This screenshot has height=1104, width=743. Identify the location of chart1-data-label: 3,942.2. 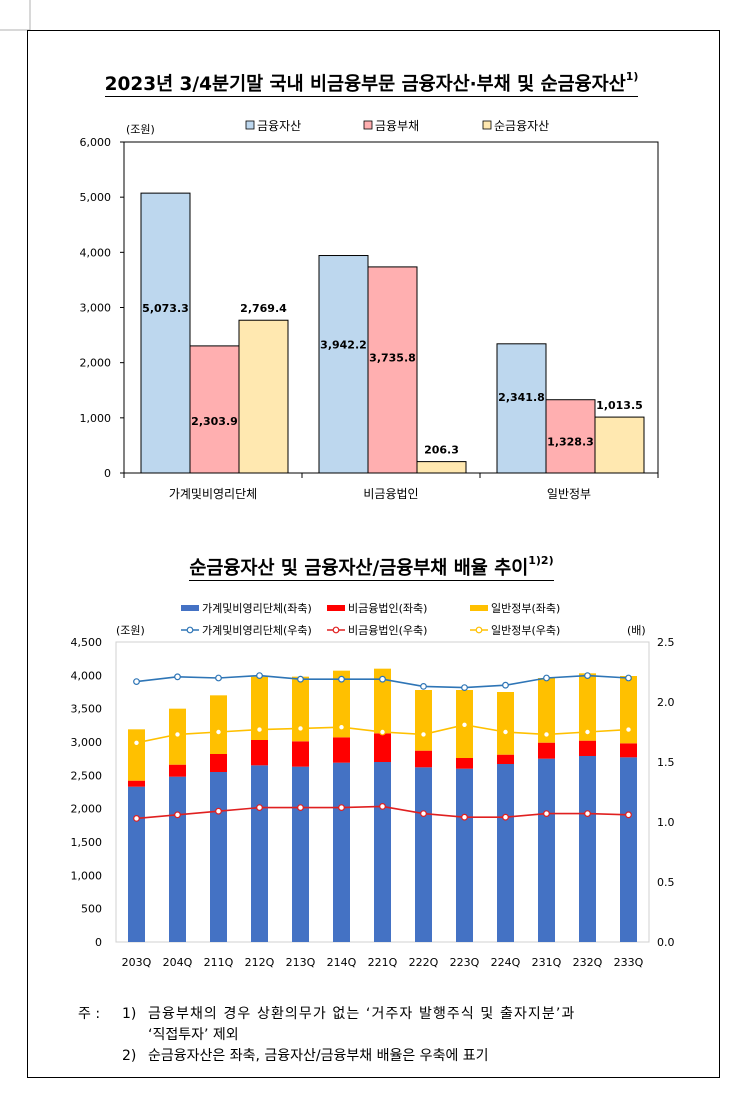
(343, 345).